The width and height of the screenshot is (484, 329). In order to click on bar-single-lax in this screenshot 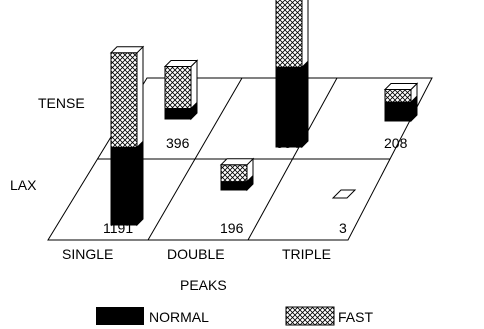, I will do `click(127, 136)`.